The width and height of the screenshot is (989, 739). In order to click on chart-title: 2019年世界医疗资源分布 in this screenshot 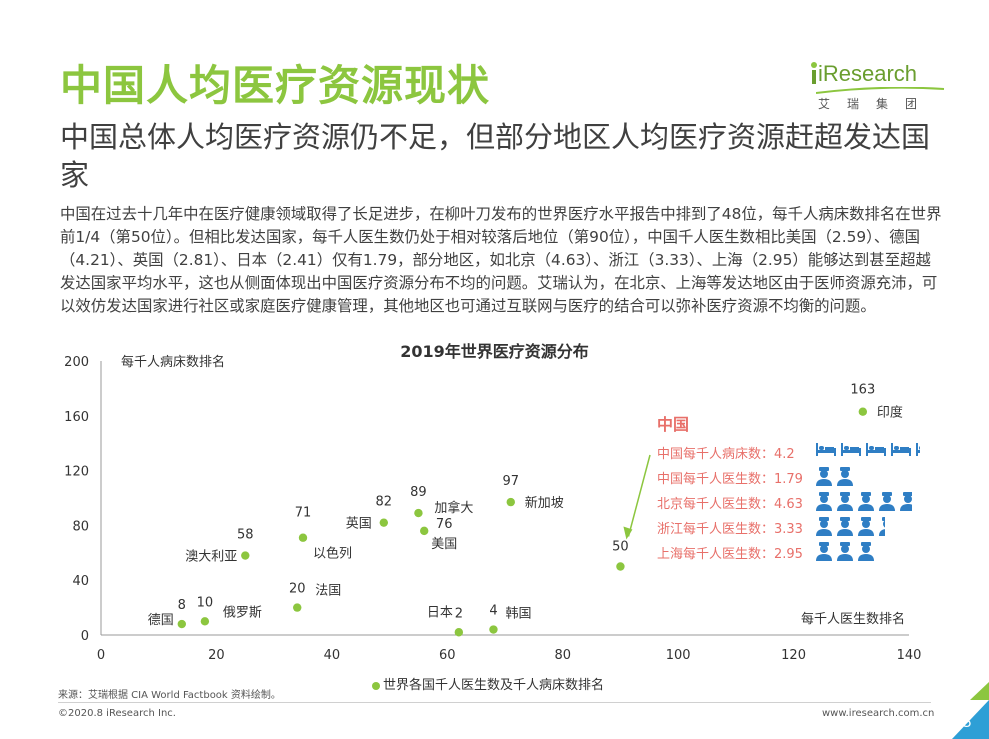, I will do `click(494, 351)`.